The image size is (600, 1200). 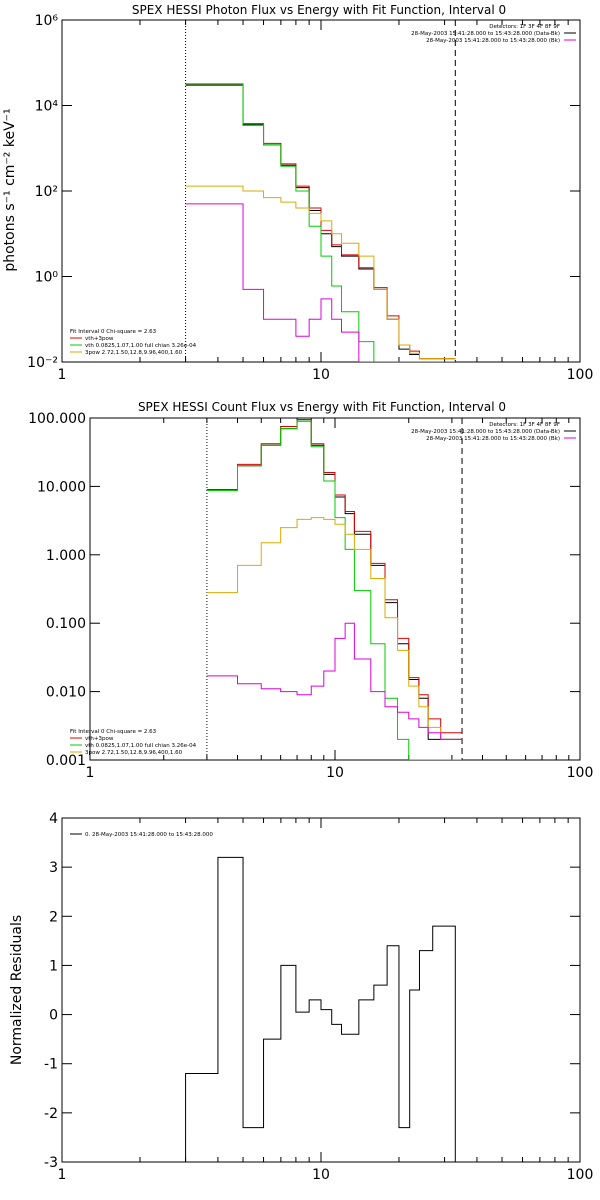 What do you see at coordinates (53, 868) in the screenshot?
I see `y-tick-label: 3` at bounding box center [53, 868].